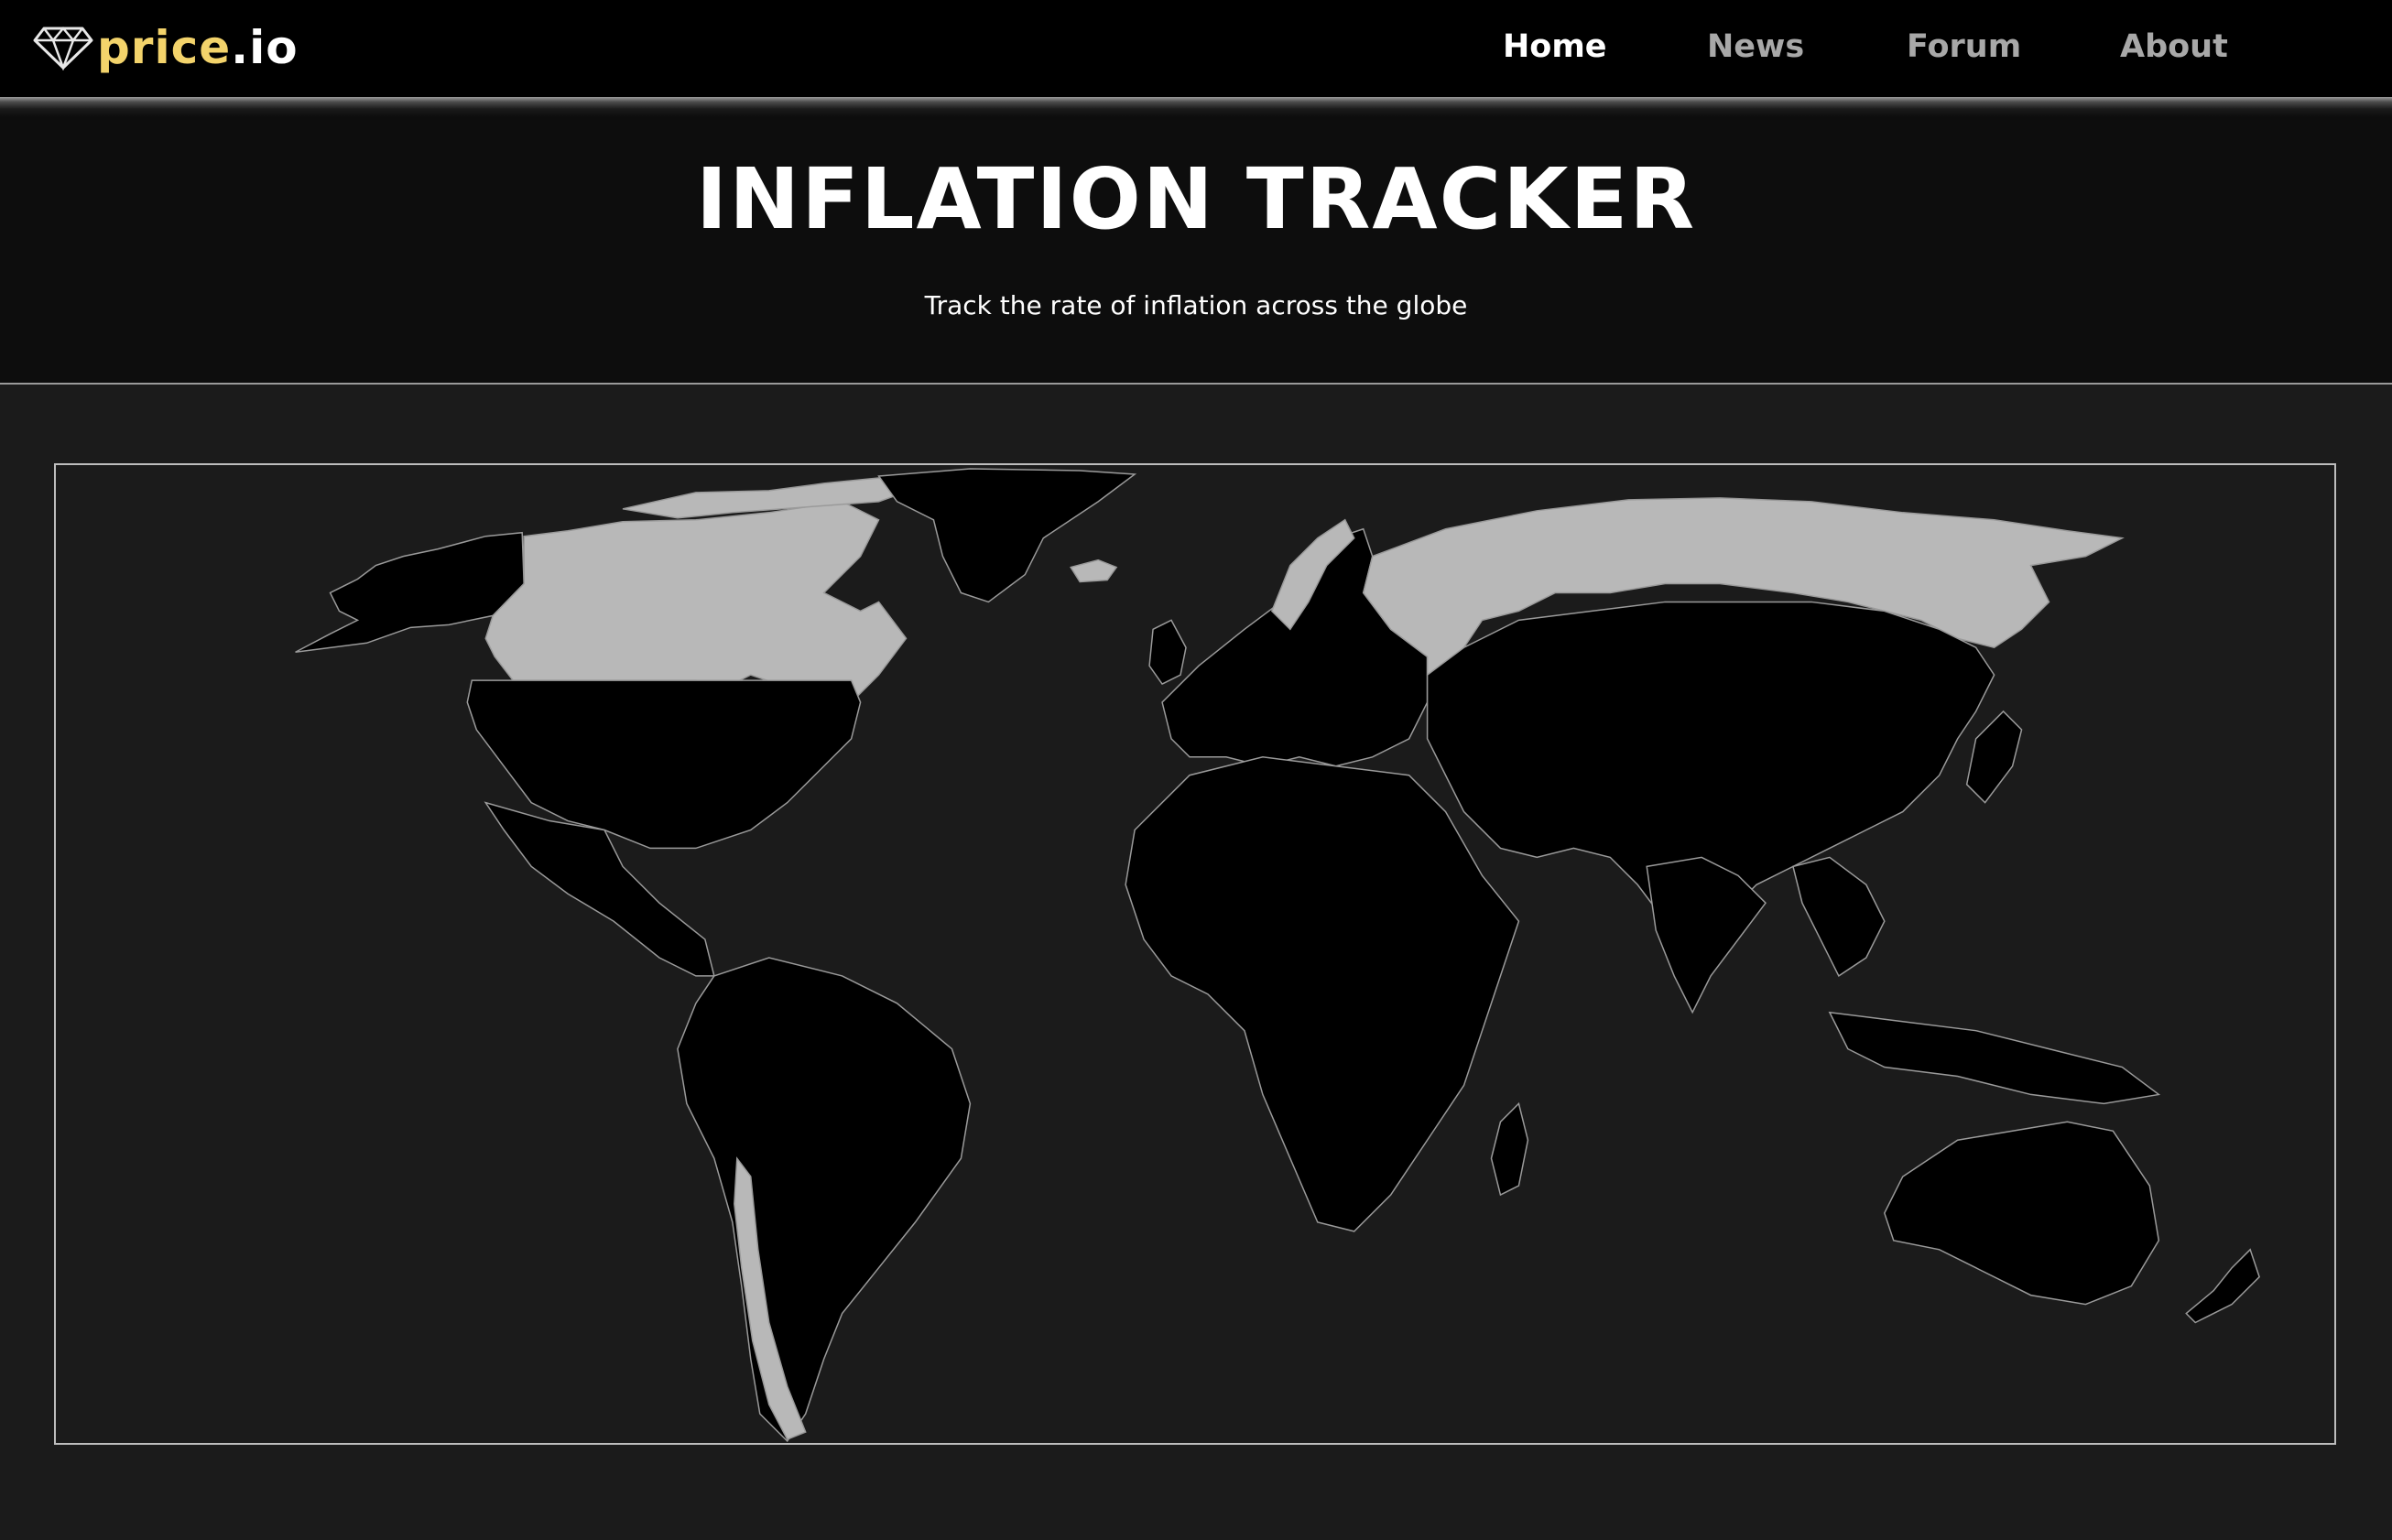  I want to click on map-country-africa, so click(1323, 994).